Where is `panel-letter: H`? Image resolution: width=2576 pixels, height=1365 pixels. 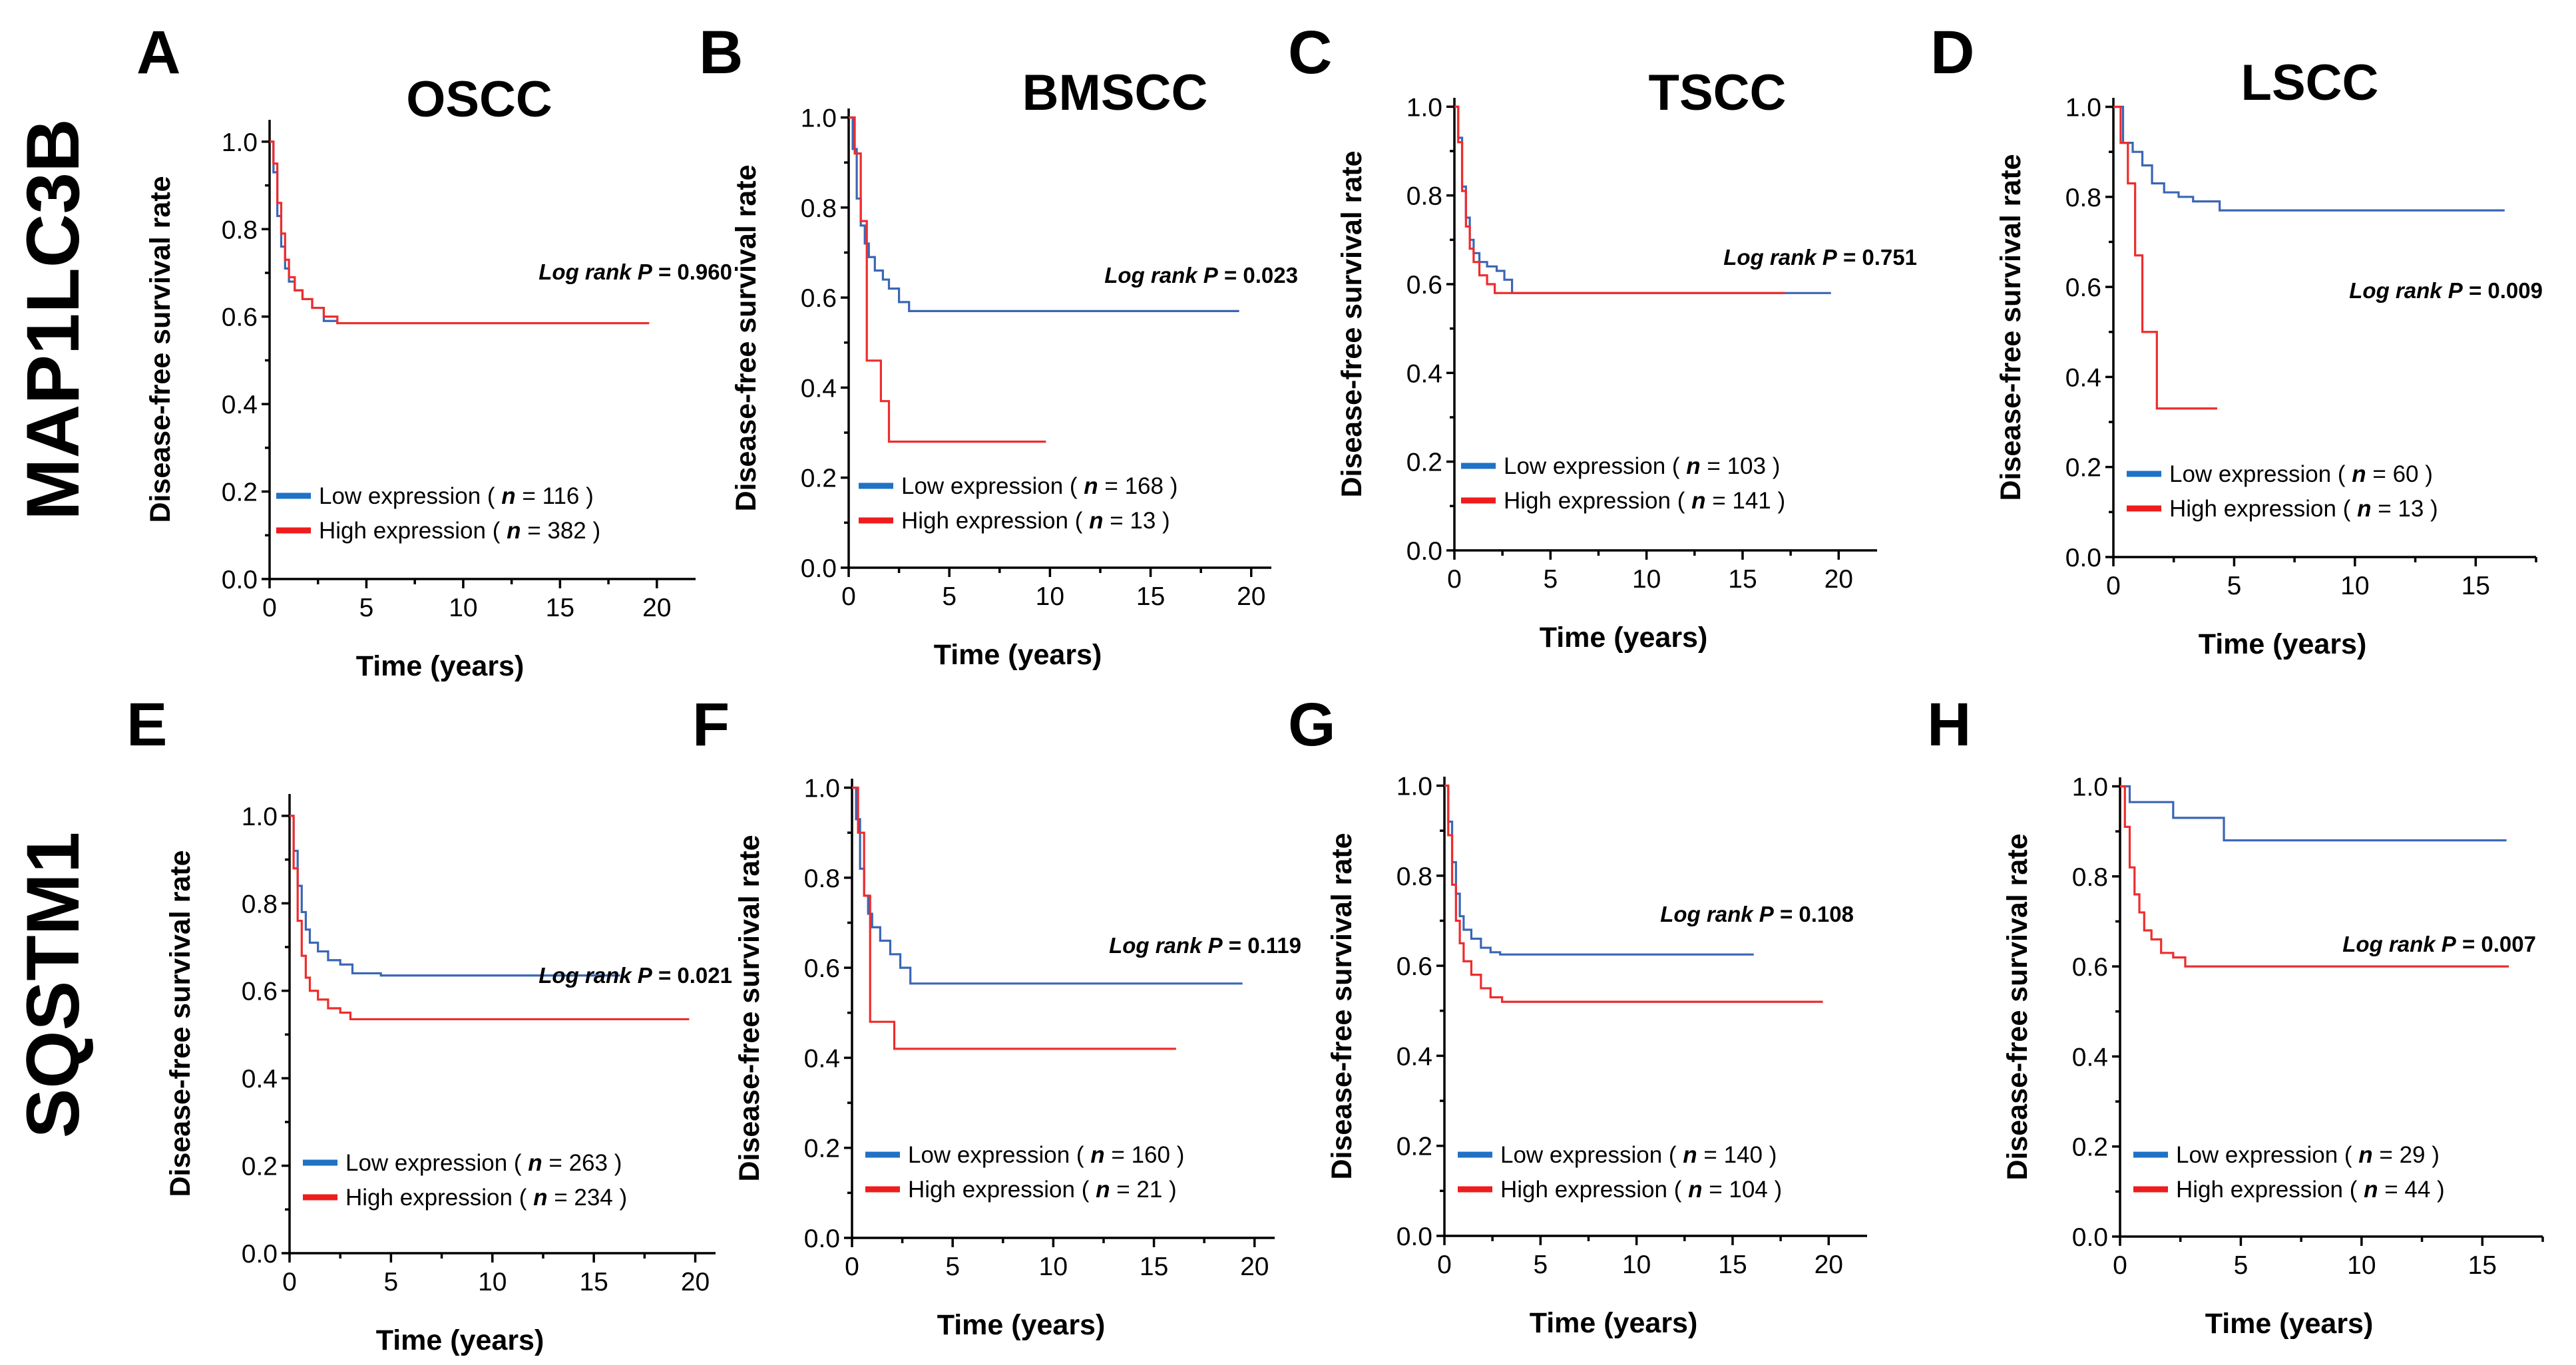
panel-letter: H is located at coordinates (1949, 725).